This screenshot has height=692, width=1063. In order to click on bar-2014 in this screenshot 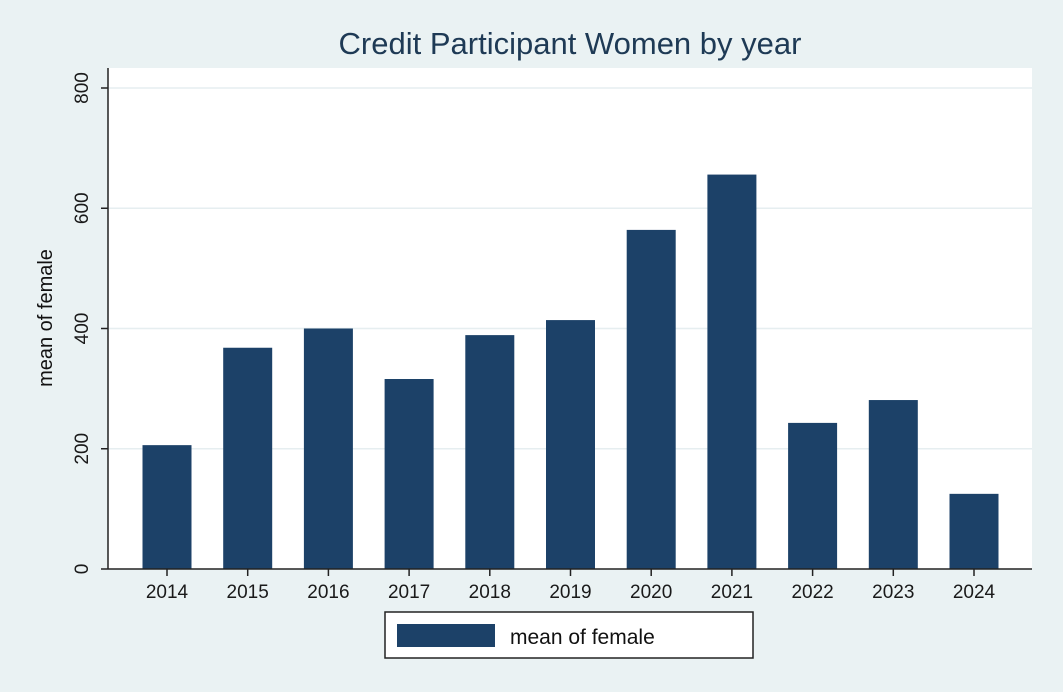, I will do `click(167, 507)`.